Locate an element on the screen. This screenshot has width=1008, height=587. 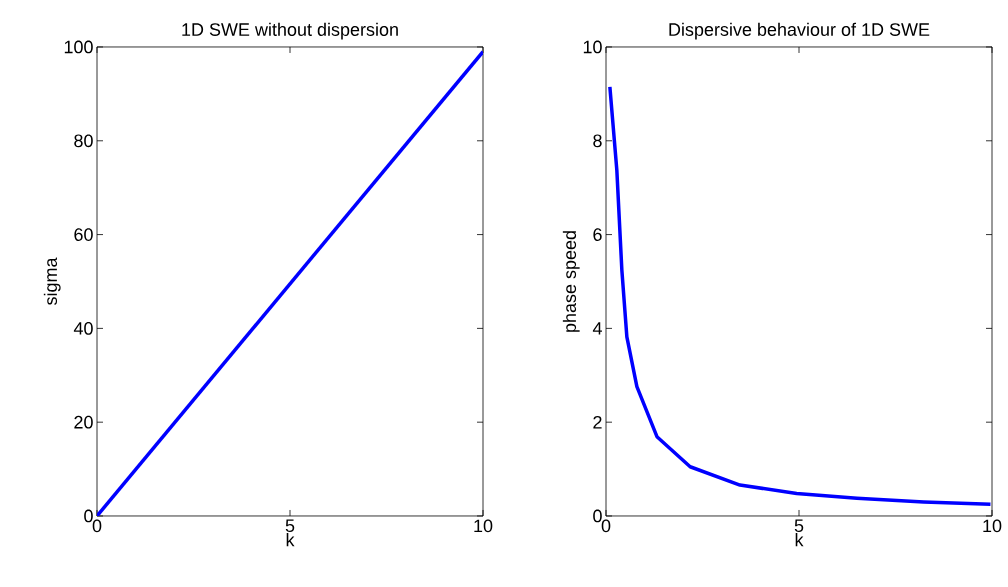
y-tick-label: 60 is located at coordinates (83, 234).